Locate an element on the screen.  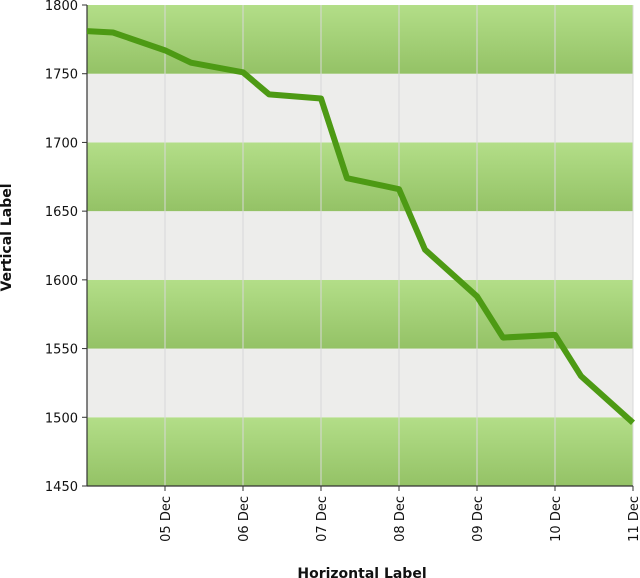
y-tick-label: 1550 is located at coordinates (61, 350).